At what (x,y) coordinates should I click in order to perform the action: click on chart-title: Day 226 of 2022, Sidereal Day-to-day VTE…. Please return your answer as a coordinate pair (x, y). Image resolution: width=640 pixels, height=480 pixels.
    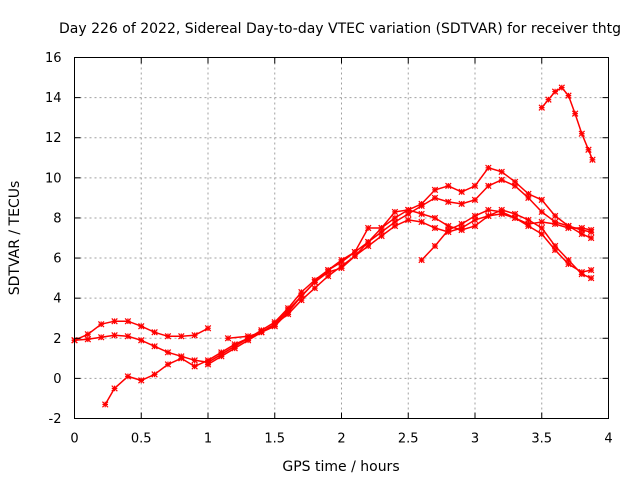
    Looking at the image, I should click on (340, 29).